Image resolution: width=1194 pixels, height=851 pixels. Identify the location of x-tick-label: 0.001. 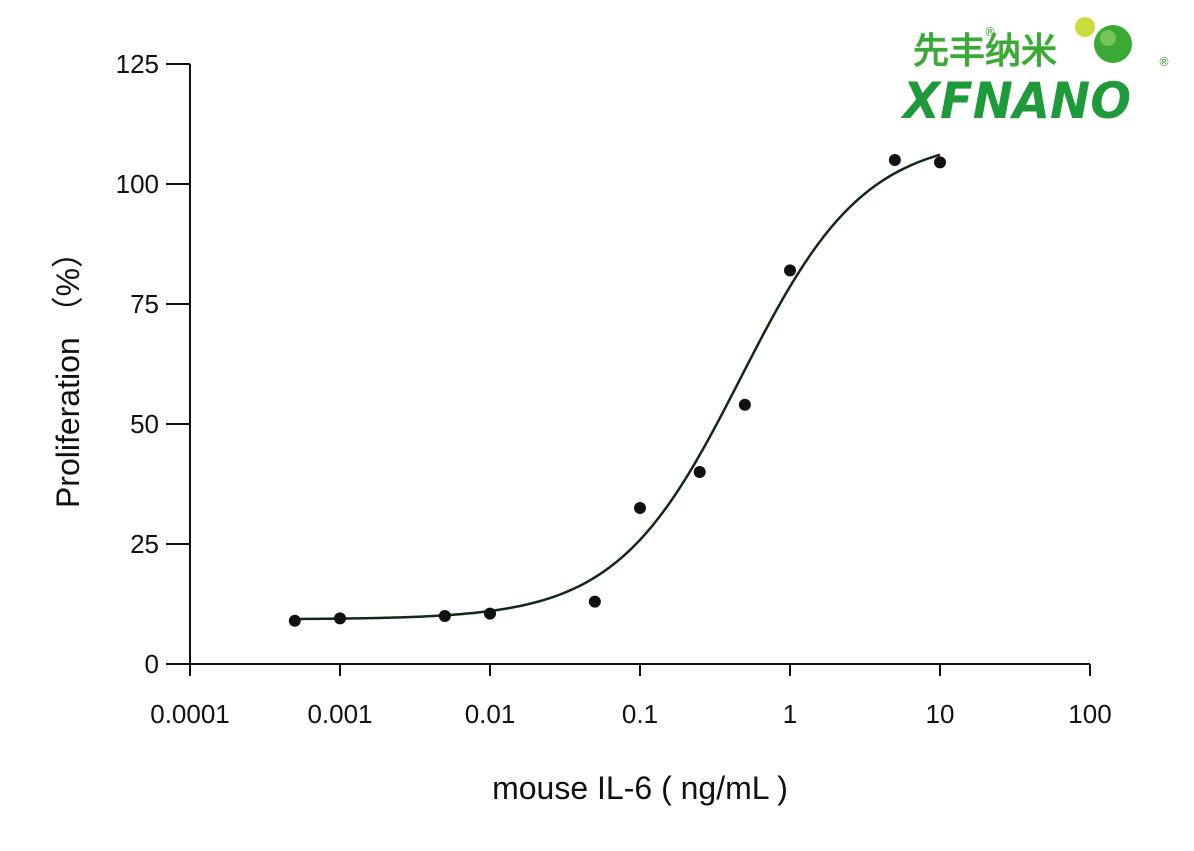
(339, 714).